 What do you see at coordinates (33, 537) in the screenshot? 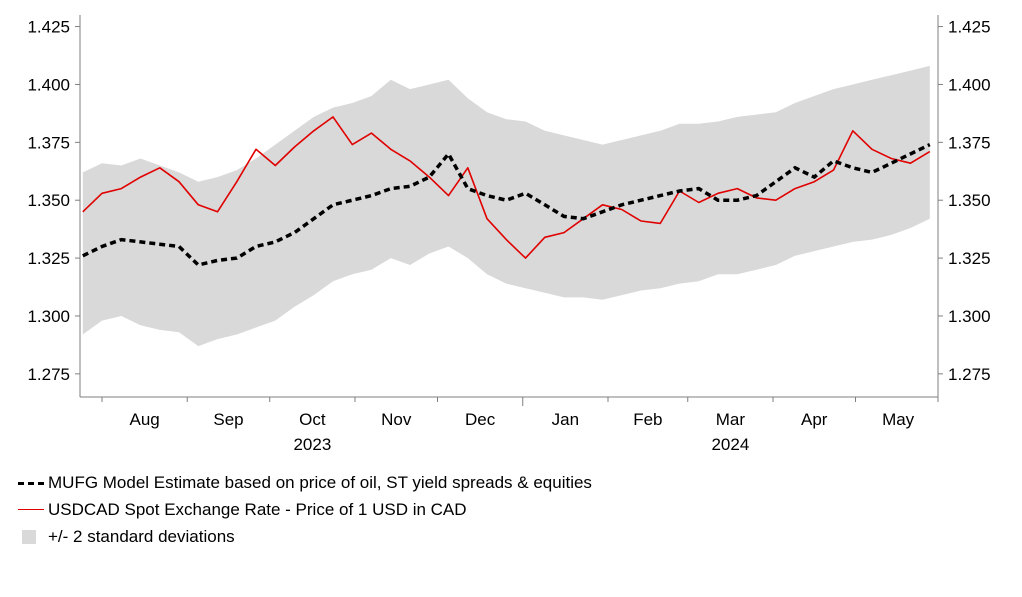
I see `grey-band-swatch` at bounding box center [33, 537].